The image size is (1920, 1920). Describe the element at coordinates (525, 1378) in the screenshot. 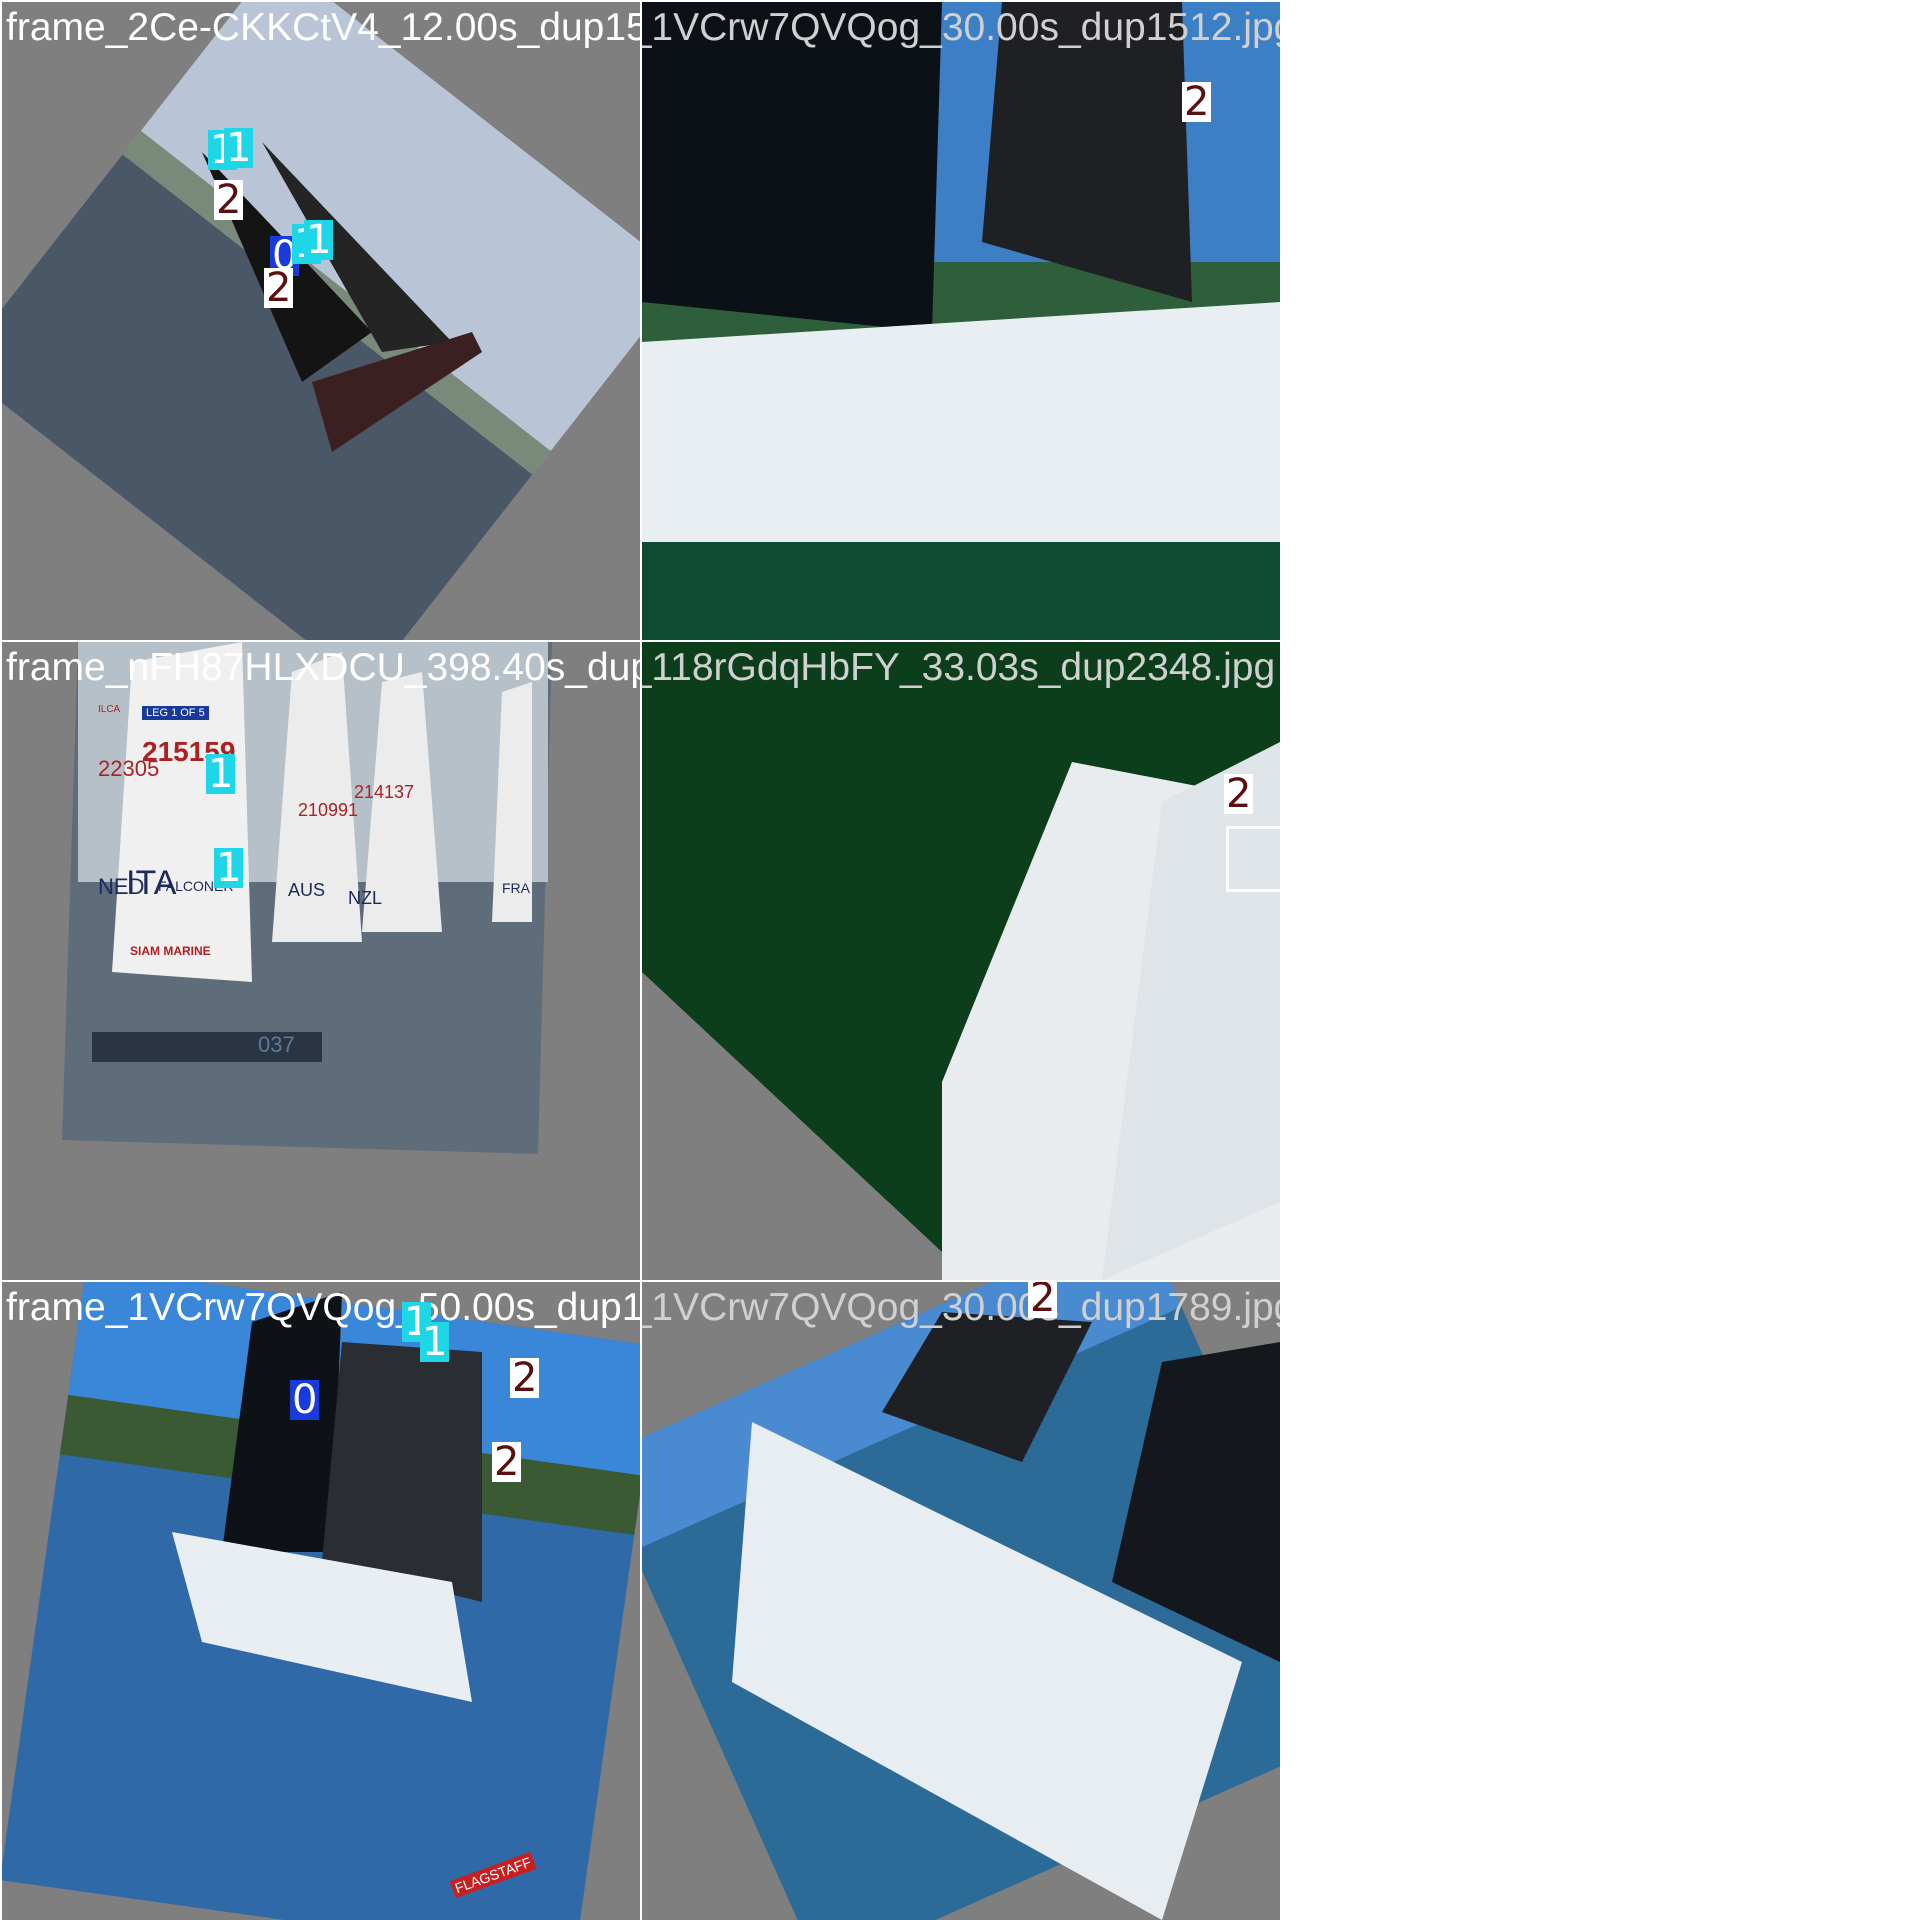

I see `tile-5-label-d: 2` at that location.